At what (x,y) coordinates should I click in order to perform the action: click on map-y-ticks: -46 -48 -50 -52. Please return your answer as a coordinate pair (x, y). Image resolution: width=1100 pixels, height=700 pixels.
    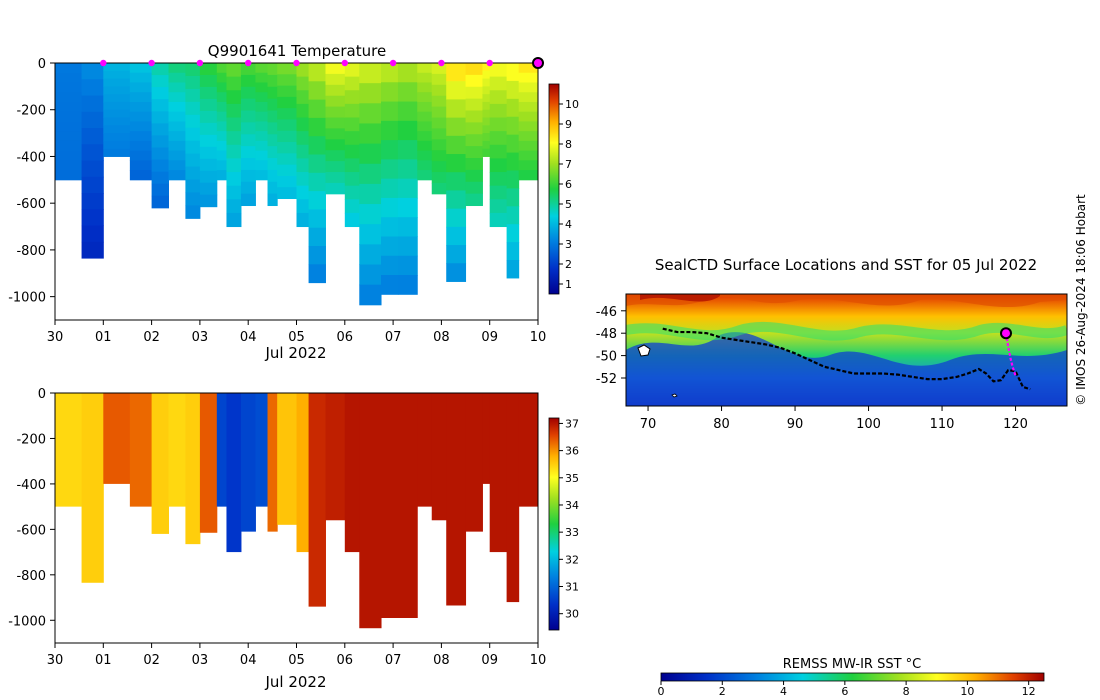
    Looking at the image, I should click on (611, 346).